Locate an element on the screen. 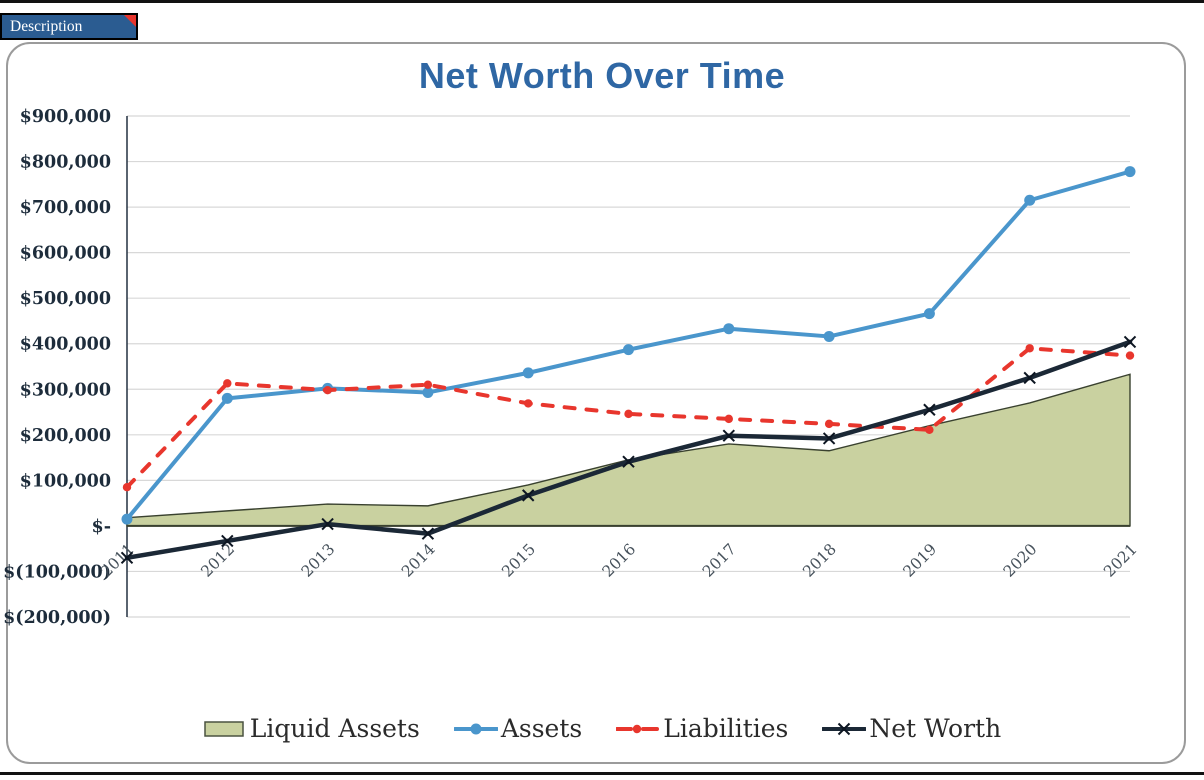 The image size is (1204, 780). description-tab-label: Description is located at coordinates (46, 26).